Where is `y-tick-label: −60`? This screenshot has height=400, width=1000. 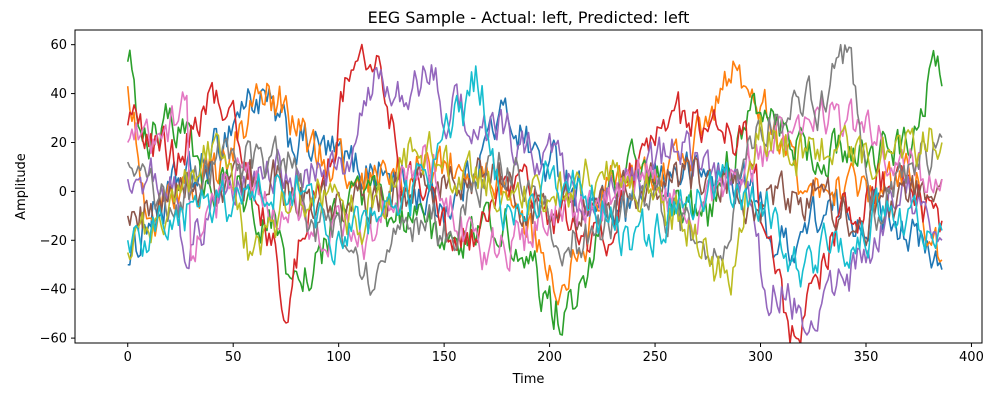
y-tick-label: −60 is located at coordinates (53, 339).